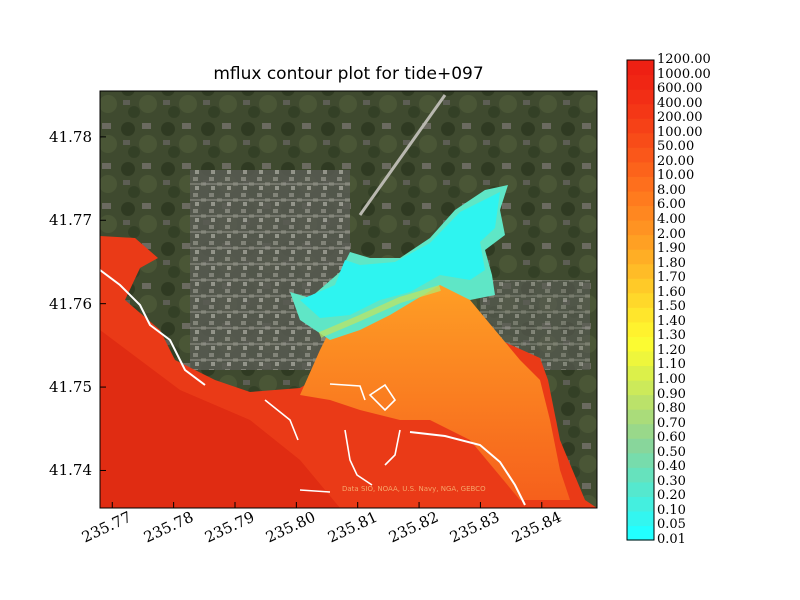  What do you see at coordinates (671, 467) in the screenshot?
I see `colorbar-tick-label: 0.40` at bounding box center [671, 467].